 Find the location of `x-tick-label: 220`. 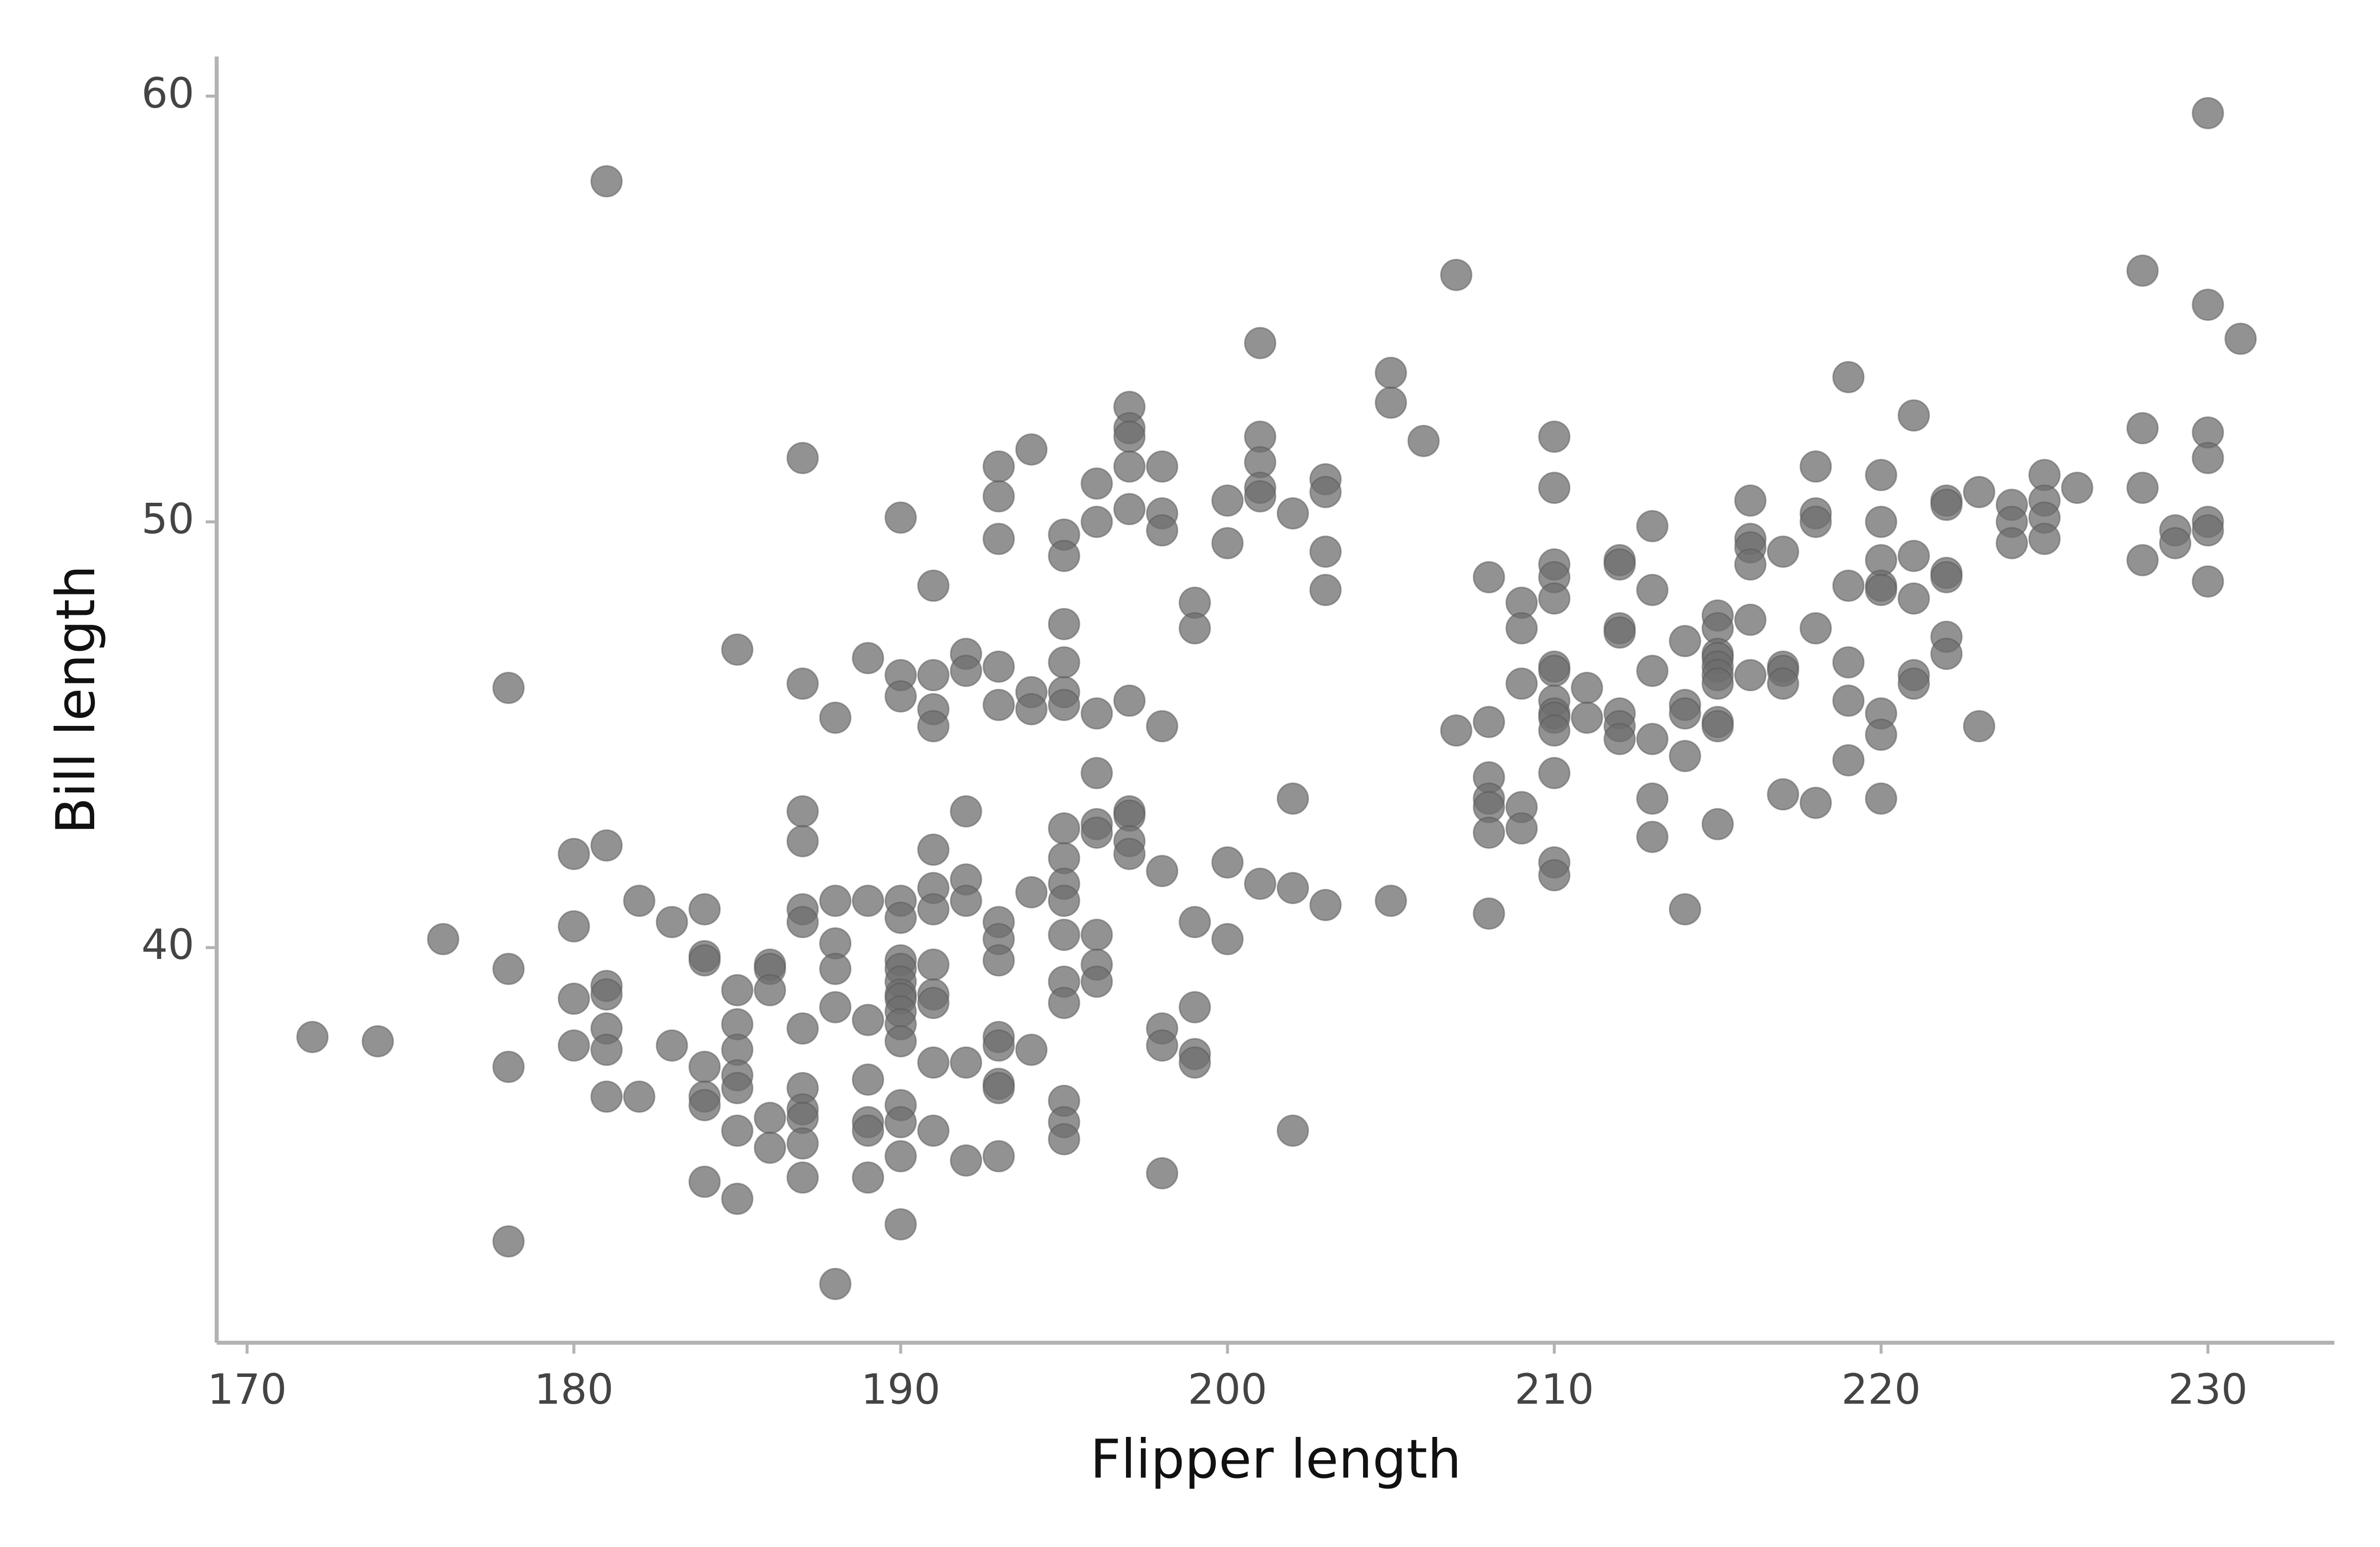

x-tick-label: 220 is located at coordinates (1881, 1389).